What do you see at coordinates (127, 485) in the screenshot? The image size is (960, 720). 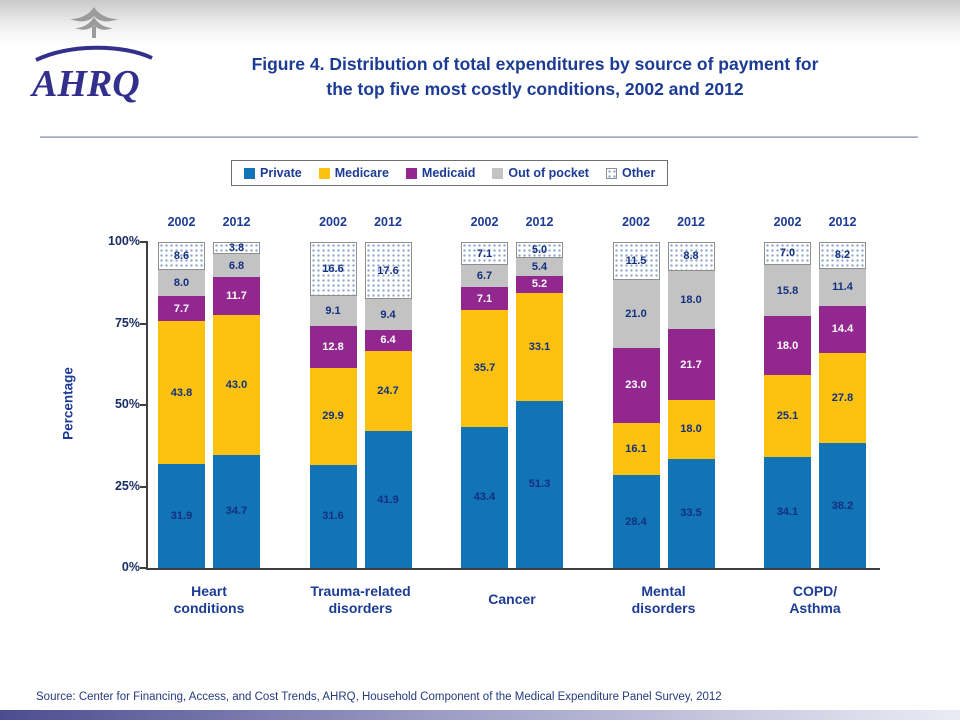 I see `y-tick-label: 25%` at bounding box center [127, 485].